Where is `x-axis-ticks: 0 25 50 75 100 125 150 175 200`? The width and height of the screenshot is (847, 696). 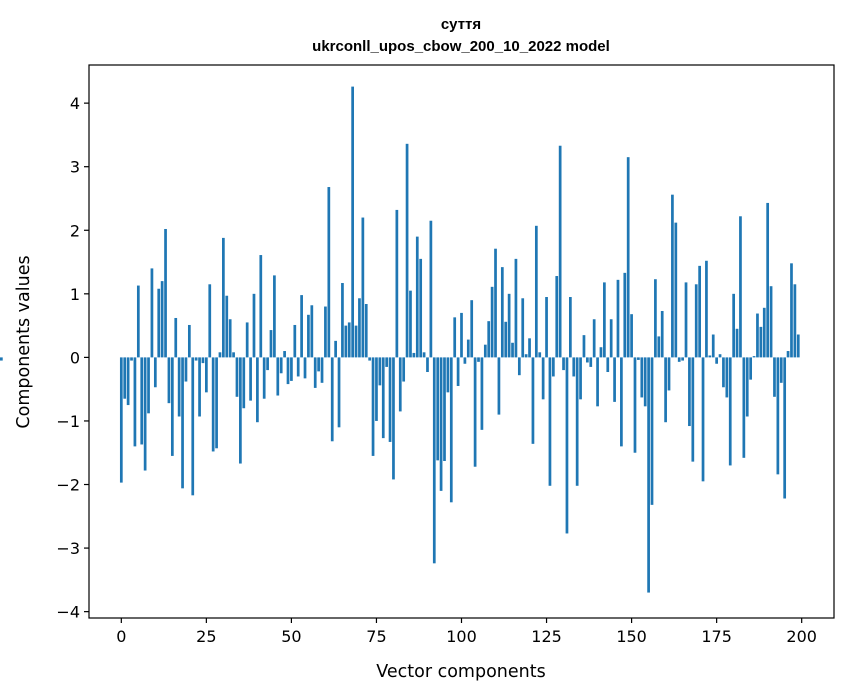 x-axis-ticks: 0 25 50 75 100 125 150 175 200 is located at coordinates (466, 632).